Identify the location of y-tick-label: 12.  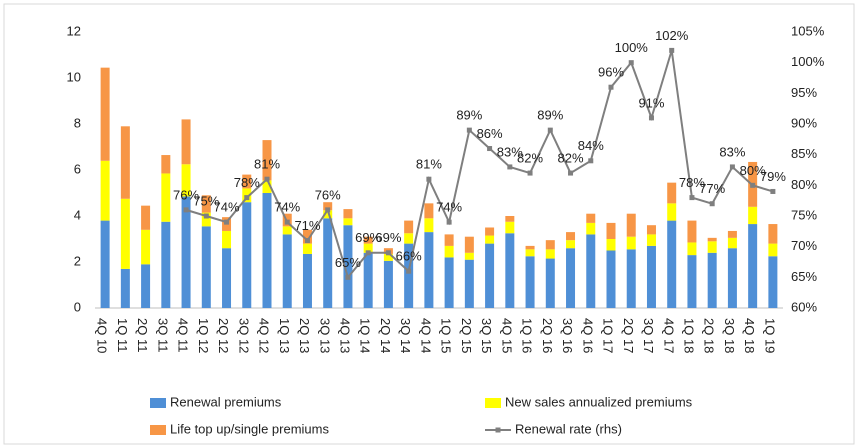
(74, 30).